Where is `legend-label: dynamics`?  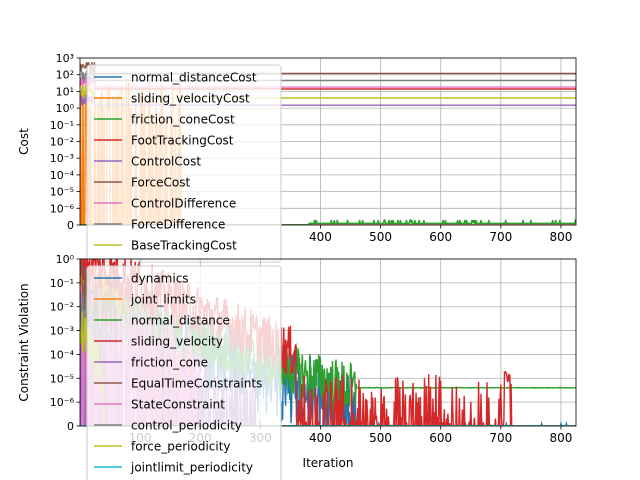
legend-label: dynamics is located at coordinates (160, 279).